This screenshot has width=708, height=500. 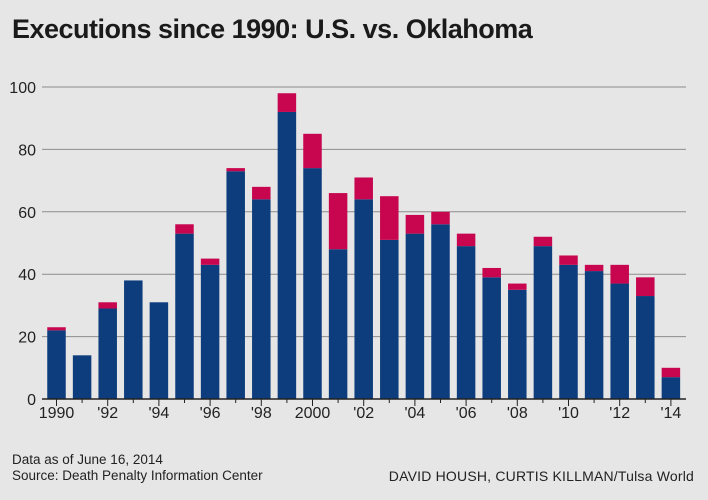 I want to click on bar-2013-series2, so click(x=645, y=287).